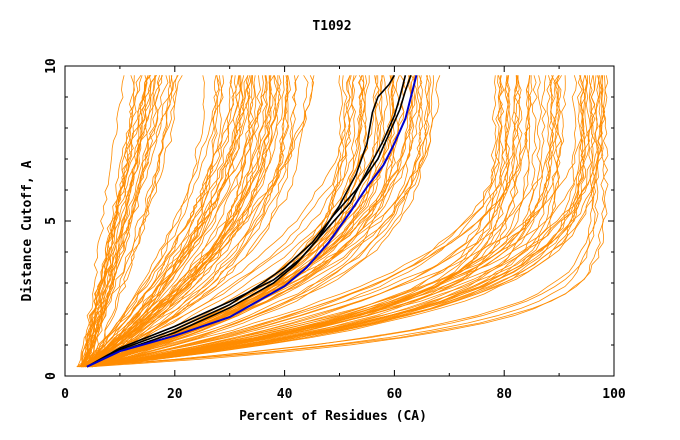  Describe the element at coordinates (333, 416) in the screenshot. I see `x-axis-label: Percent of Residues (CA)` at that location.